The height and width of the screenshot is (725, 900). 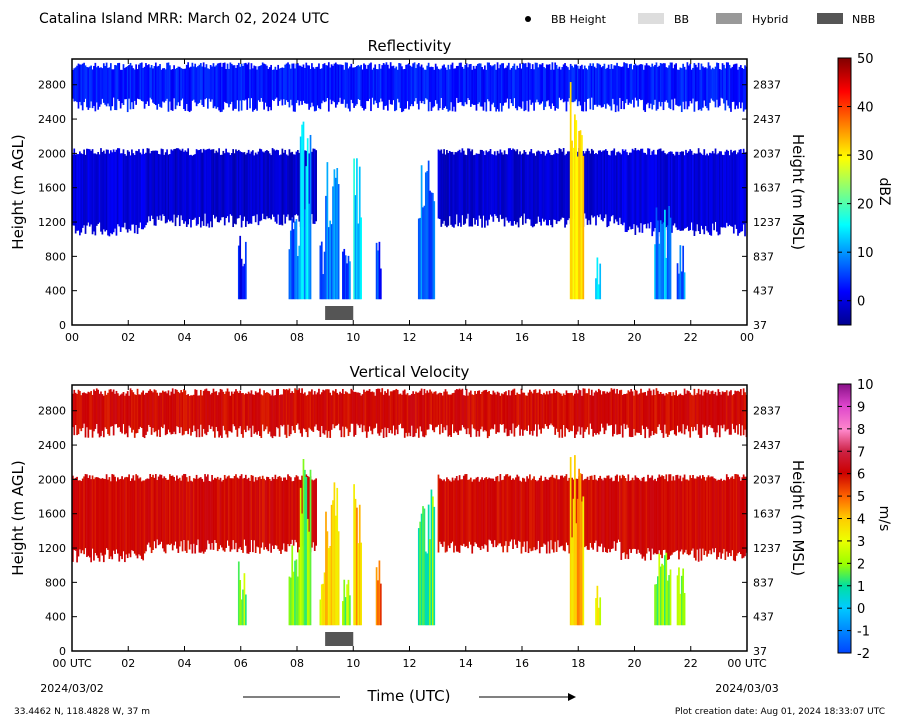 What do you see at coordinates (763, 582) in the screenshot?
I see `y-tick-label-right: 837` at bounding box center [763, 582].